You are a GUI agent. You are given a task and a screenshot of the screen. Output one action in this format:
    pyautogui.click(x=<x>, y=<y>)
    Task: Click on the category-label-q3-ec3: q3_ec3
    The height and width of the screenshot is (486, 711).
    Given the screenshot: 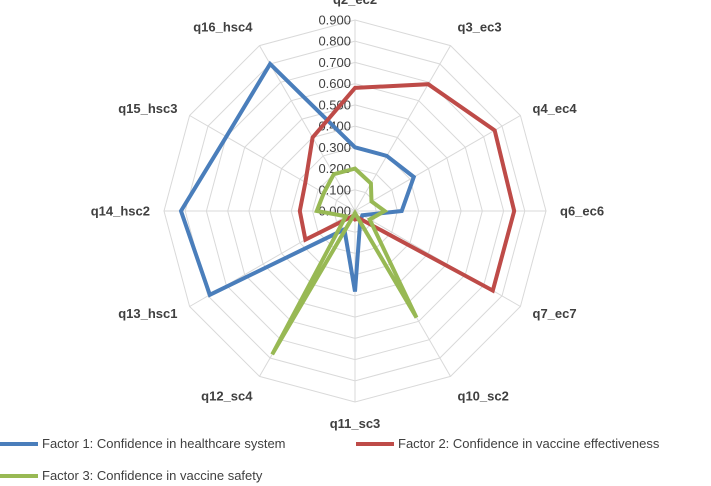 What is the action you would take?
    pyautogui.click(x=480, y=27)
    